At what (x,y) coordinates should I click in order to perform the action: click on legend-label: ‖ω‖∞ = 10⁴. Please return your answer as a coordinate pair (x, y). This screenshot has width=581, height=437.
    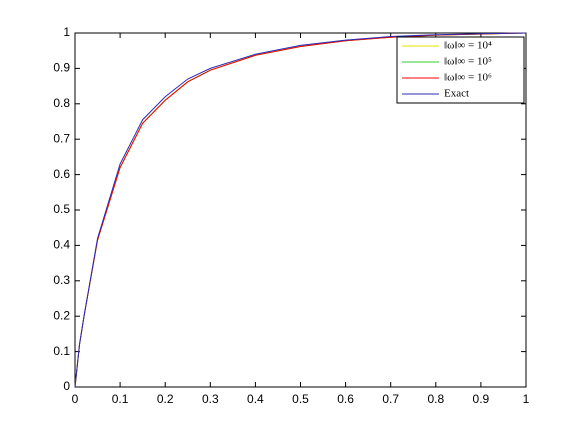
    Looking at the image, I should click on (468, 46).